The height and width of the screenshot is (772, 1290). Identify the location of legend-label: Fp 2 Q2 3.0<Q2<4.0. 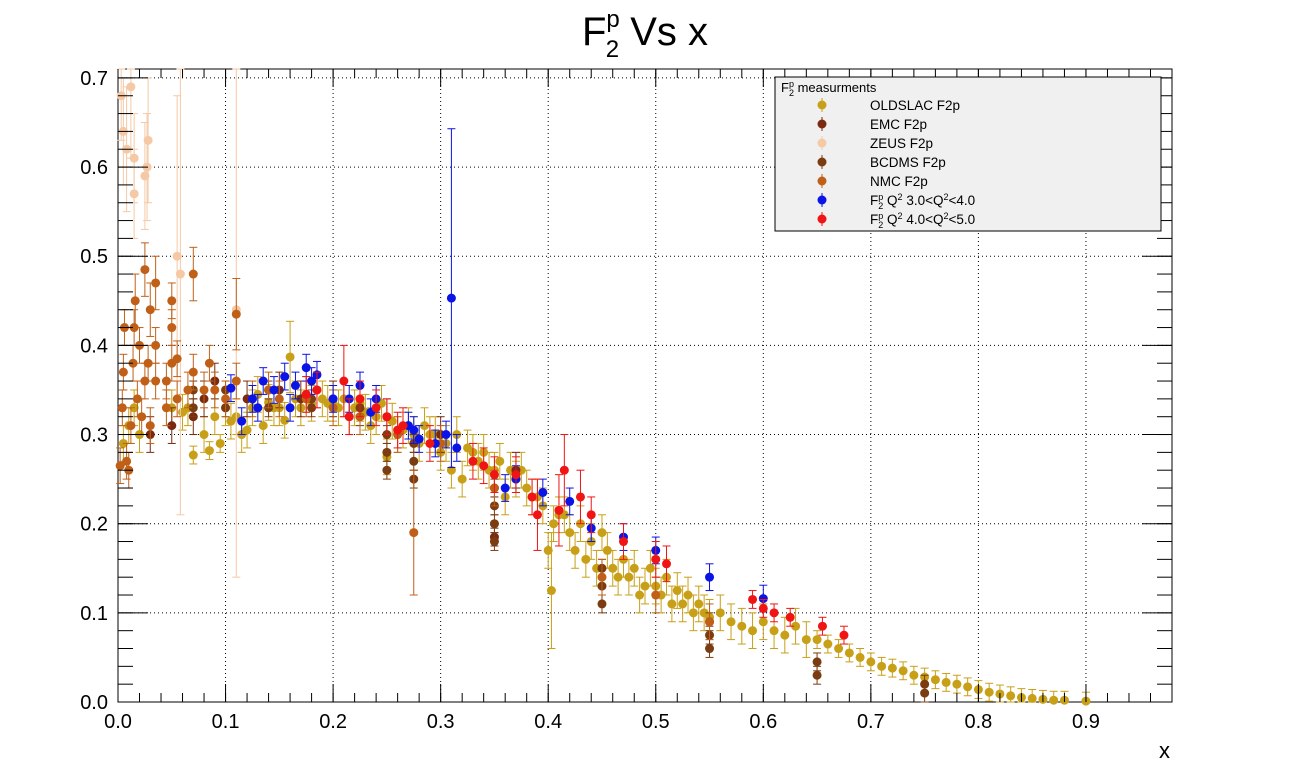
(922, 201).